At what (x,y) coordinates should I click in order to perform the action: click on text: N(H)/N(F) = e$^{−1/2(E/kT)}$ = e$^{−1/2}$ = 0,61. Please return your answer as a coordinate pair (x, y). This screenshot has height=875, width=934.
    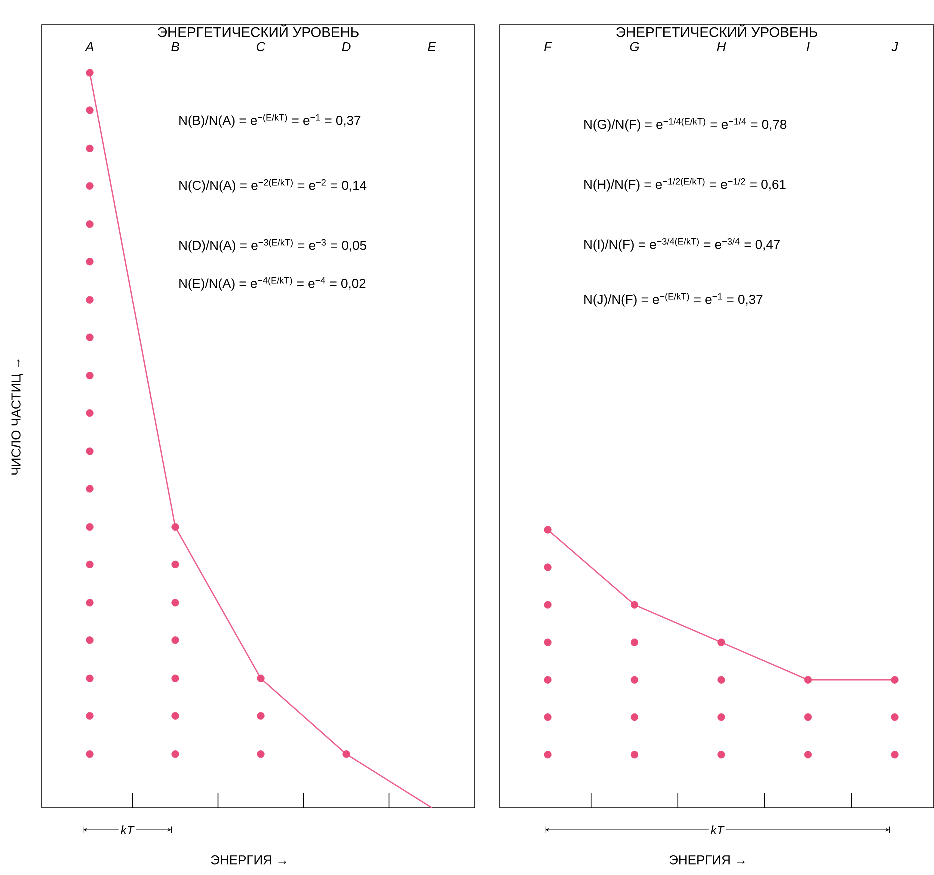
    Looking at the image, I should click on (685, 185).